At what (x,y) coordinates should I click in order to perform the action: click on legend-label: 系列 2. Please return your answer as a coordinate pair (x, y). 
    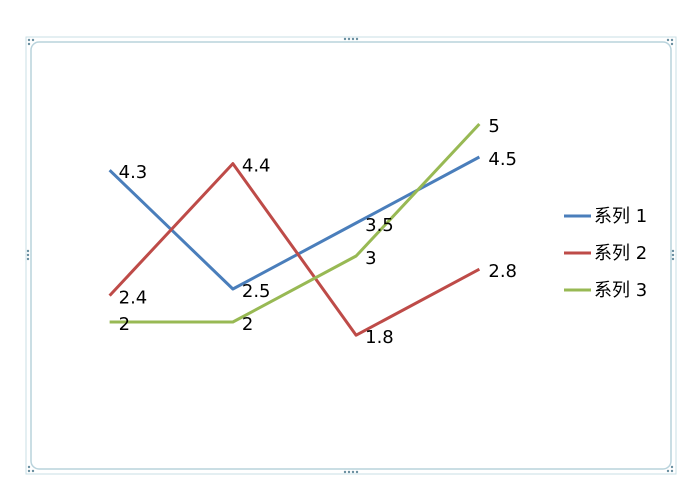
    Looking at the image, I should click on (620, 253).